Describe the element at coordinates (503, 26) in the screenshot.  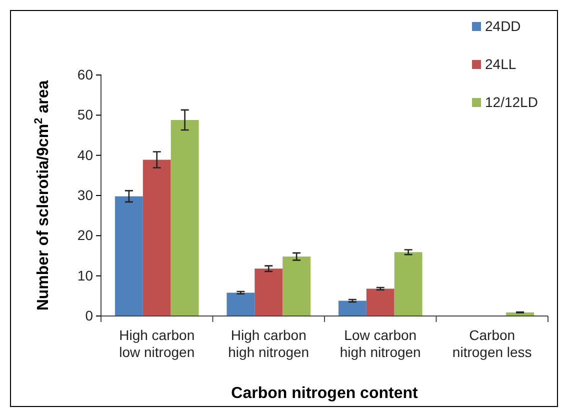
I see `legend-label: 24DD` at that location.